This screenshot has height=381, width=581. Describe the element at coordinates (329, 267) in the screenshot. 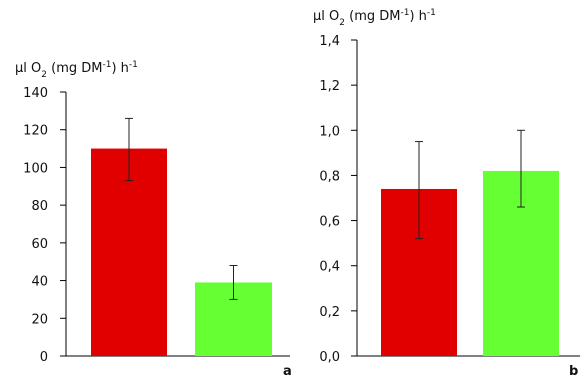

I see `y-tick-label-b-2: 0,4` at that location.